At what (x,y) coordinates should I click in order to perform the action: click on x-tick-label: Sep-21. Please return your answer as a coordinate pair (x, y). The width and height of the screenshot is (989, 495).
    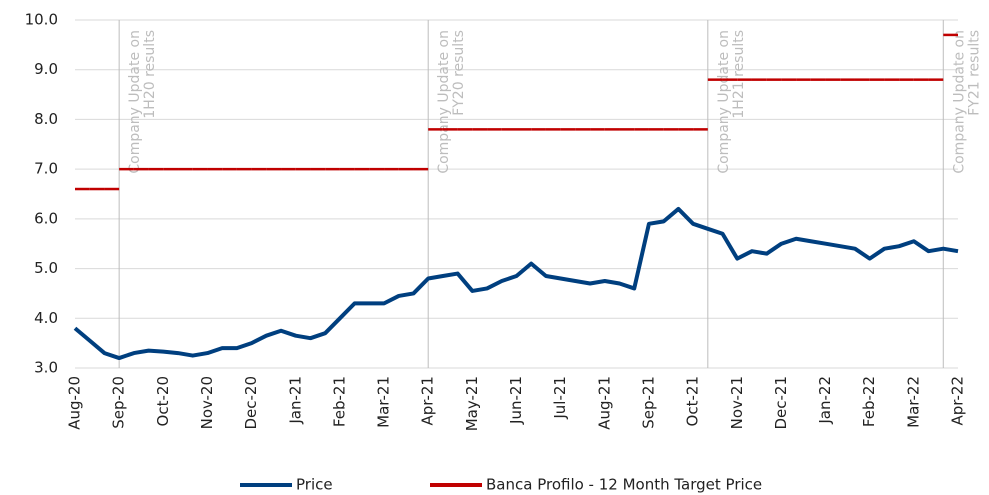
    Looking at the image, I should click on (648, 402).